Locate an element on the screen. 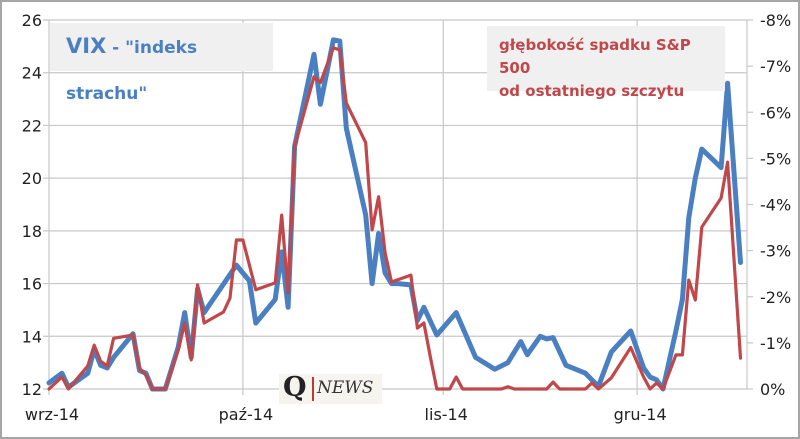 The image size is (800, 439). qnews-logo: Q NEWS is located at coordinates (330, 388).